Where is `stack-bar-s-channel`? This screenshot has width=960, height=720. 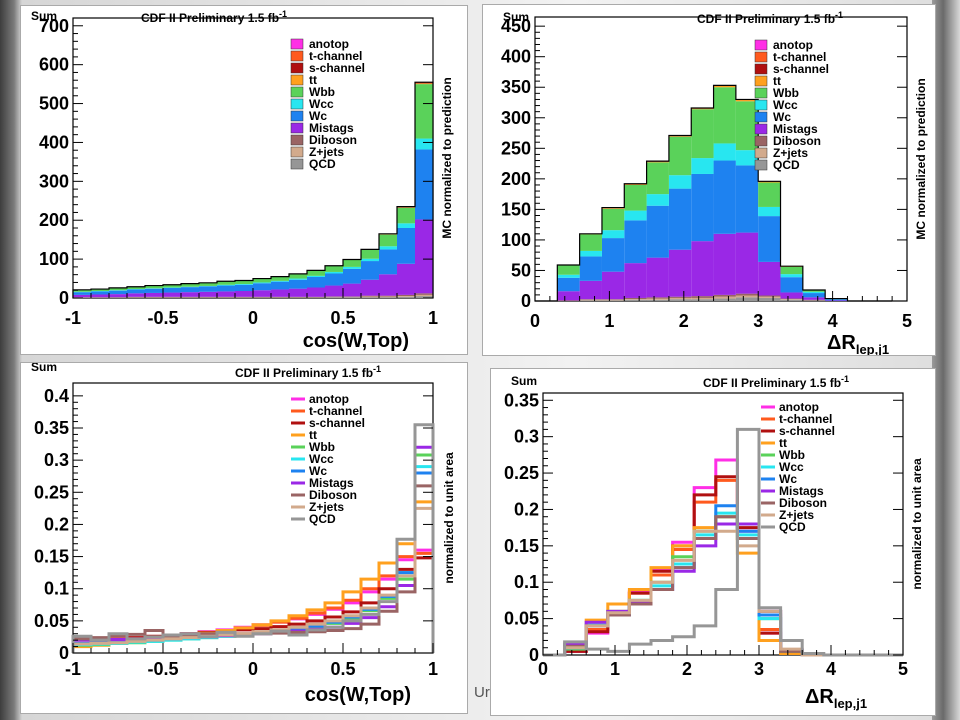
stack-bar-s-channel is located at coordinates (424, 83).